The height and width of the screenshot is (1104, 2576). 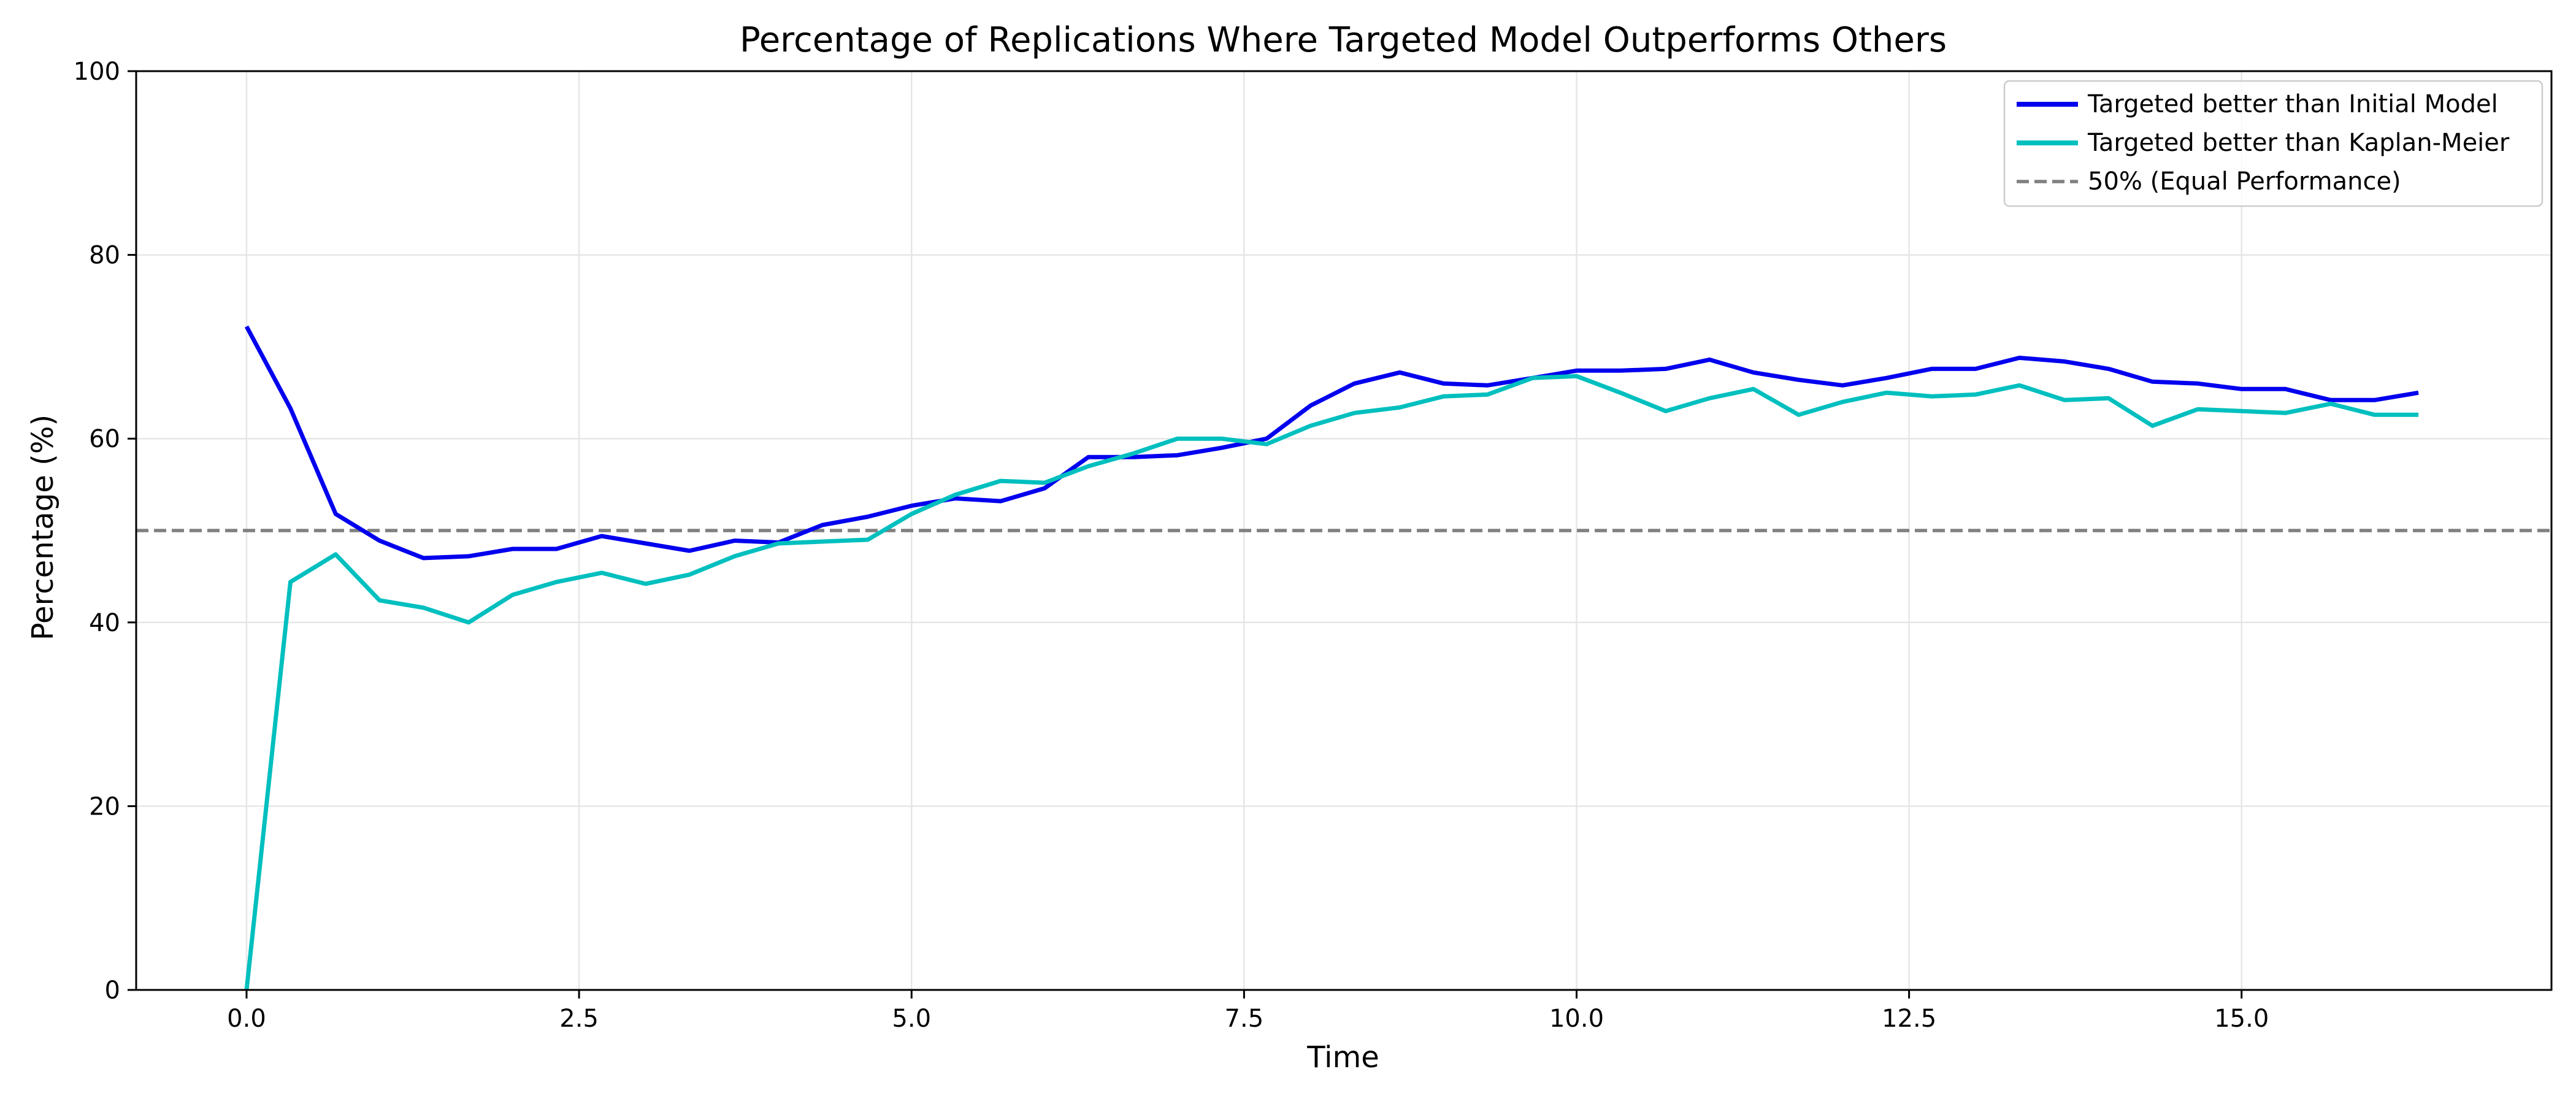 I want to click on legend-label-kaplan-meier: Targeted better than Kaplan-Meier, so click(x=2298, y=143).